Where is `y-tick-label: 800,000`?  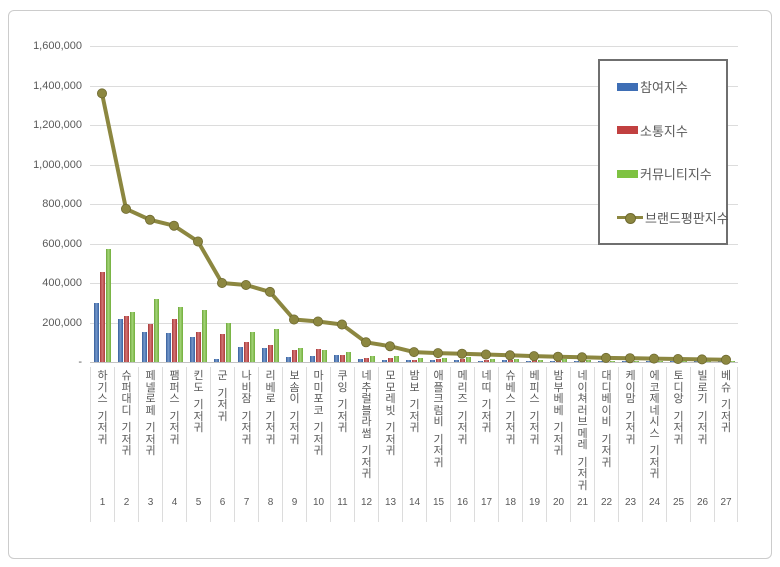
y-tick-label: 800,000 is located at coordinates (62, 204).